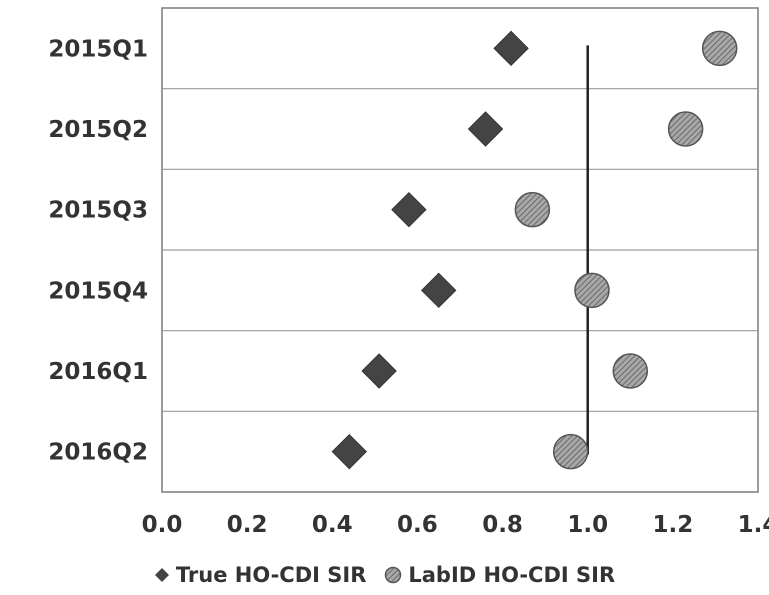 Image resolution: width=769 pixels, height=595 pixels. I want to click on x-tick-label: 0.6, so click(417, 525).